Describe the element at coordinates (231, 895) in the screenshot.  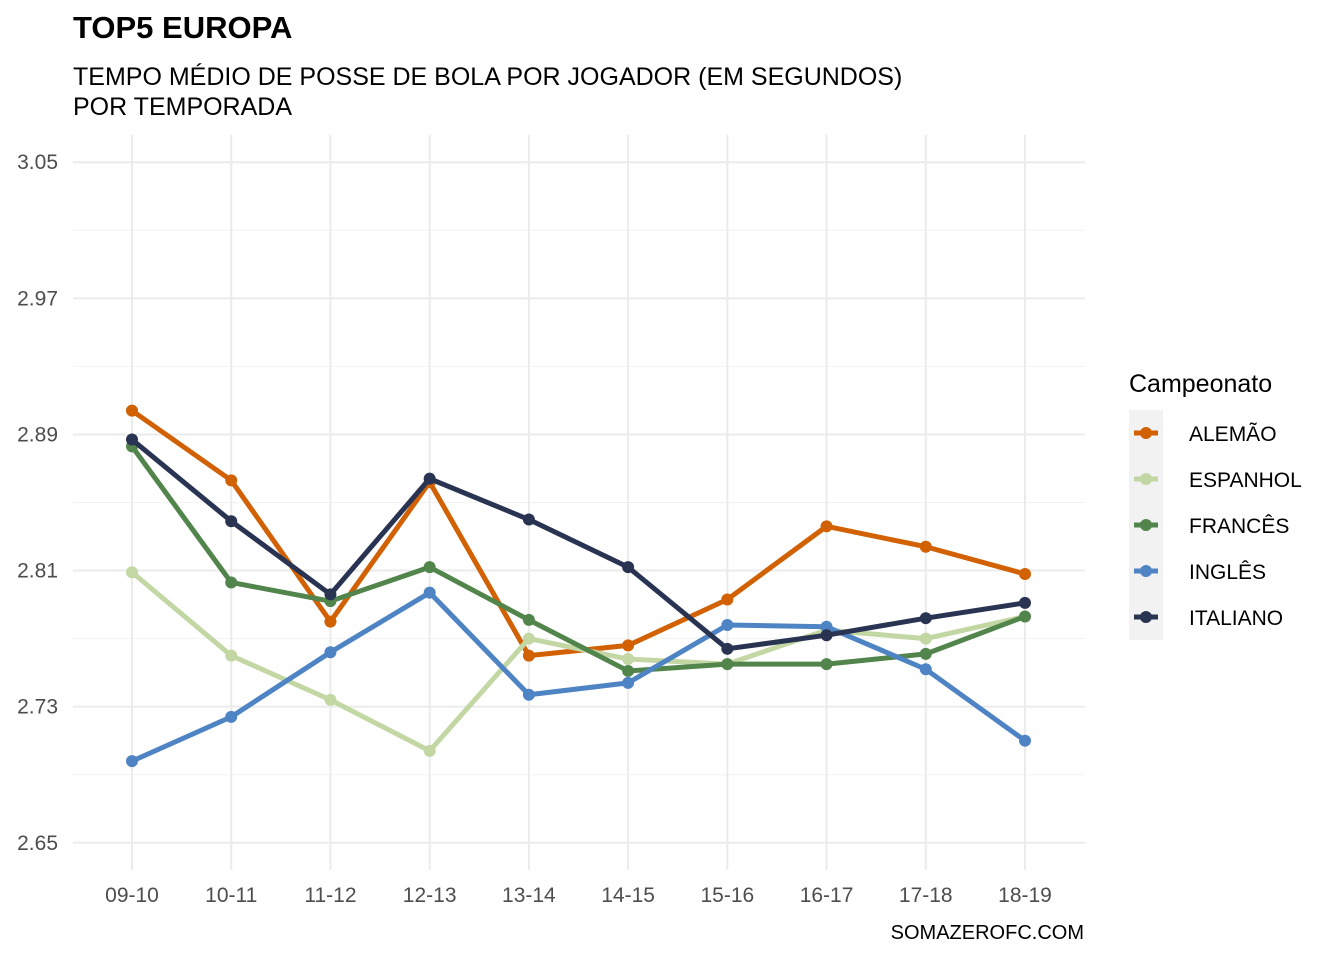
I see `x-tick-label: 10-11` at that location.